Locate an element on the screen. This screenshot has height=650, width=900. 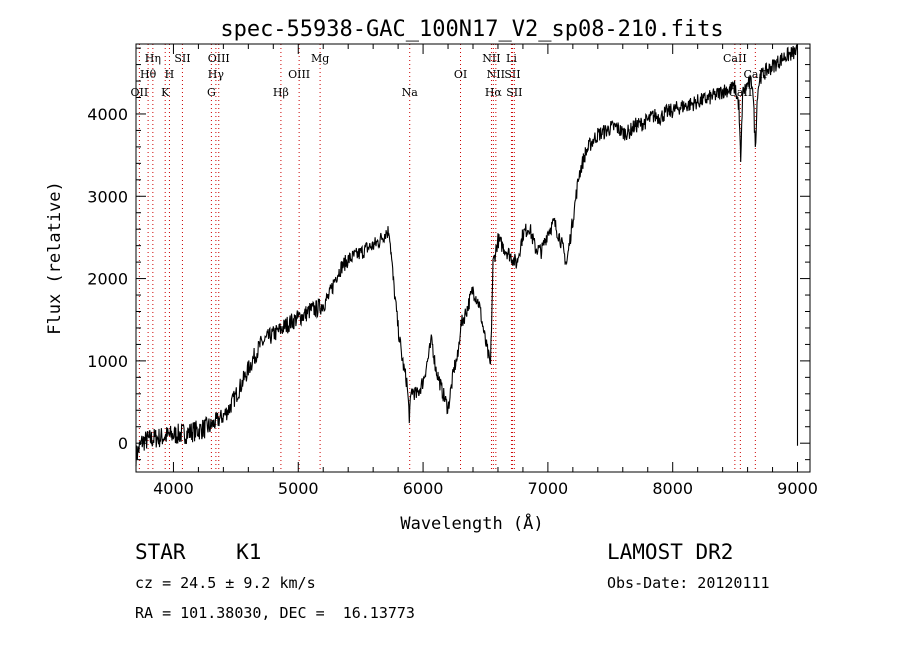
x-tick-label: 6000 is located at coordinates (423, 488).